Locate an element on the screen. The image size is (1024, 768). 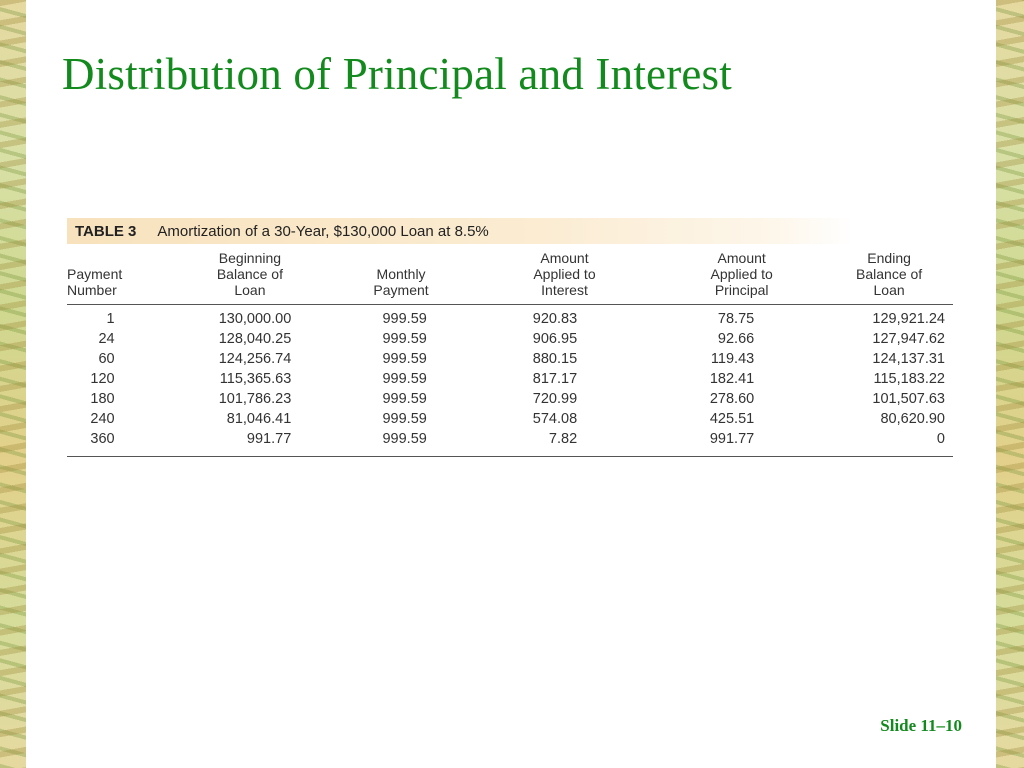
interest-cell: 574.08 is located at coordinates (555, 419).